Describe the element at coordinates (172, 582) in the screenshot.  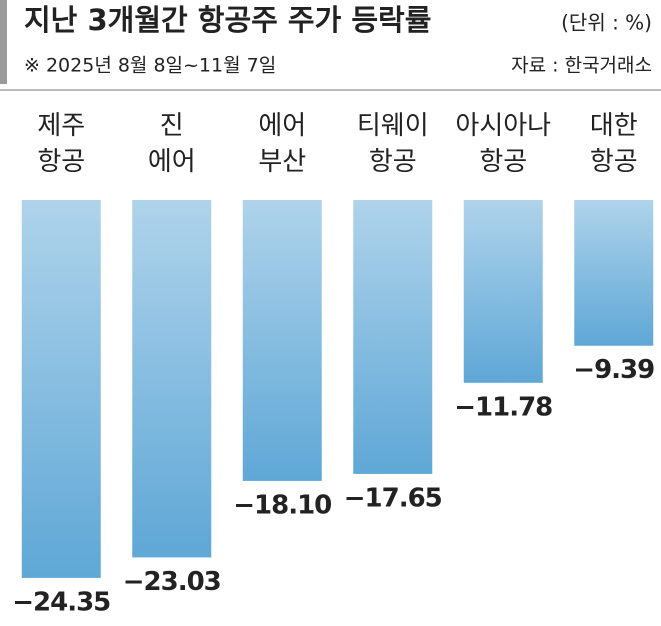
I see `value-label: −23.03` at that location.